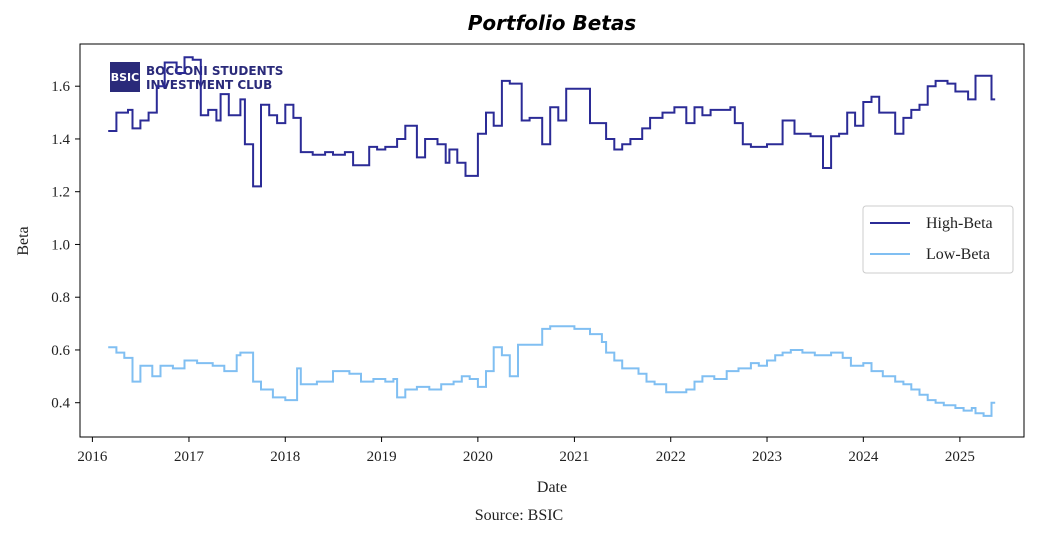 Image resolution: width=1038 pixels, height=540 pixels. What do you see at coordinates (519, 515) in the screenshot?
I see `source-note: Source: BSIC` at bounding box center [519, 515].